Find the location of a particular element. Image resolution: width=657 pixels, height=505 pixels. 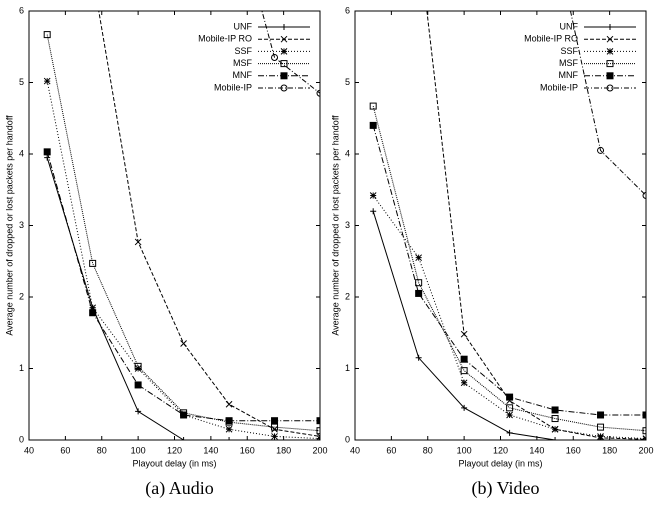

x-tick-label: 120 is located at coordinates (500, 450).